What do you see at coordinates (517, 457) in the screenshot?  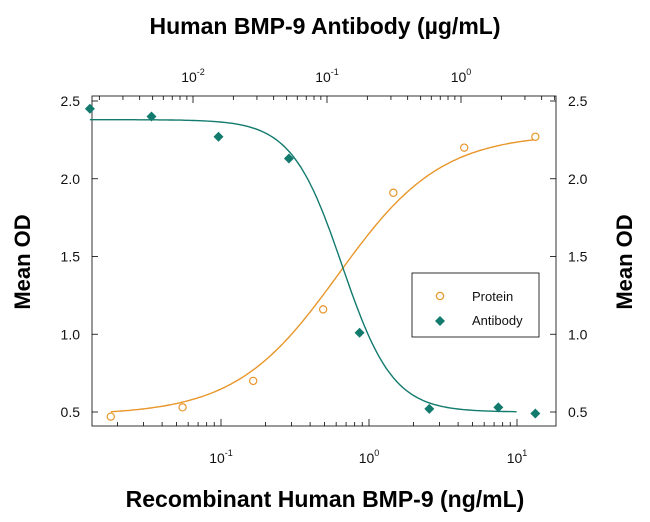 I see `bottom-tick-label: 10¹` at bounding box center [517, 457].